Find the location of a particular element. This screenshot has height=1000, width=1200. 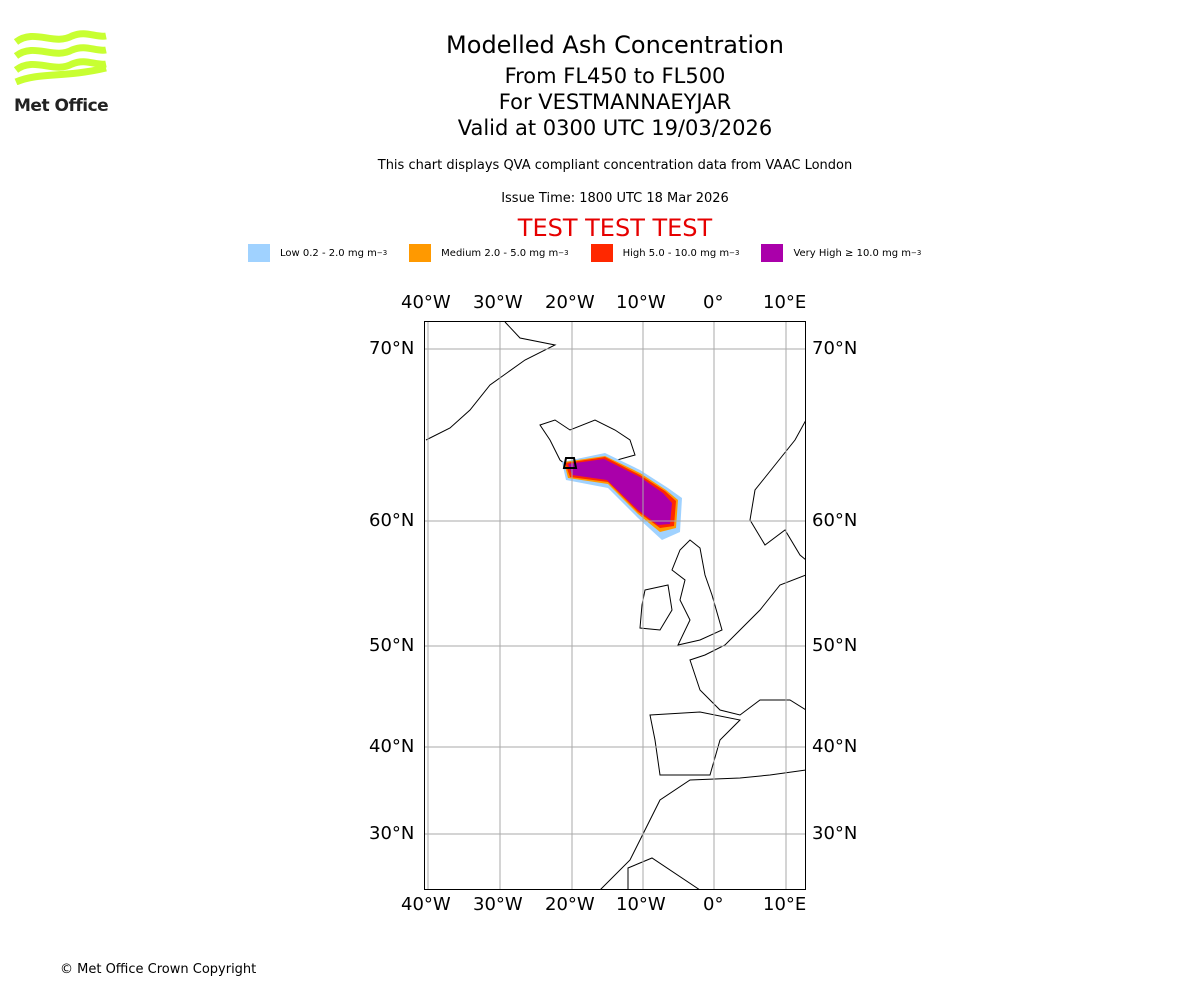

legend-item-high: High 5.0 - 10.0 mg m −3 is located at coordinates (665, 253).